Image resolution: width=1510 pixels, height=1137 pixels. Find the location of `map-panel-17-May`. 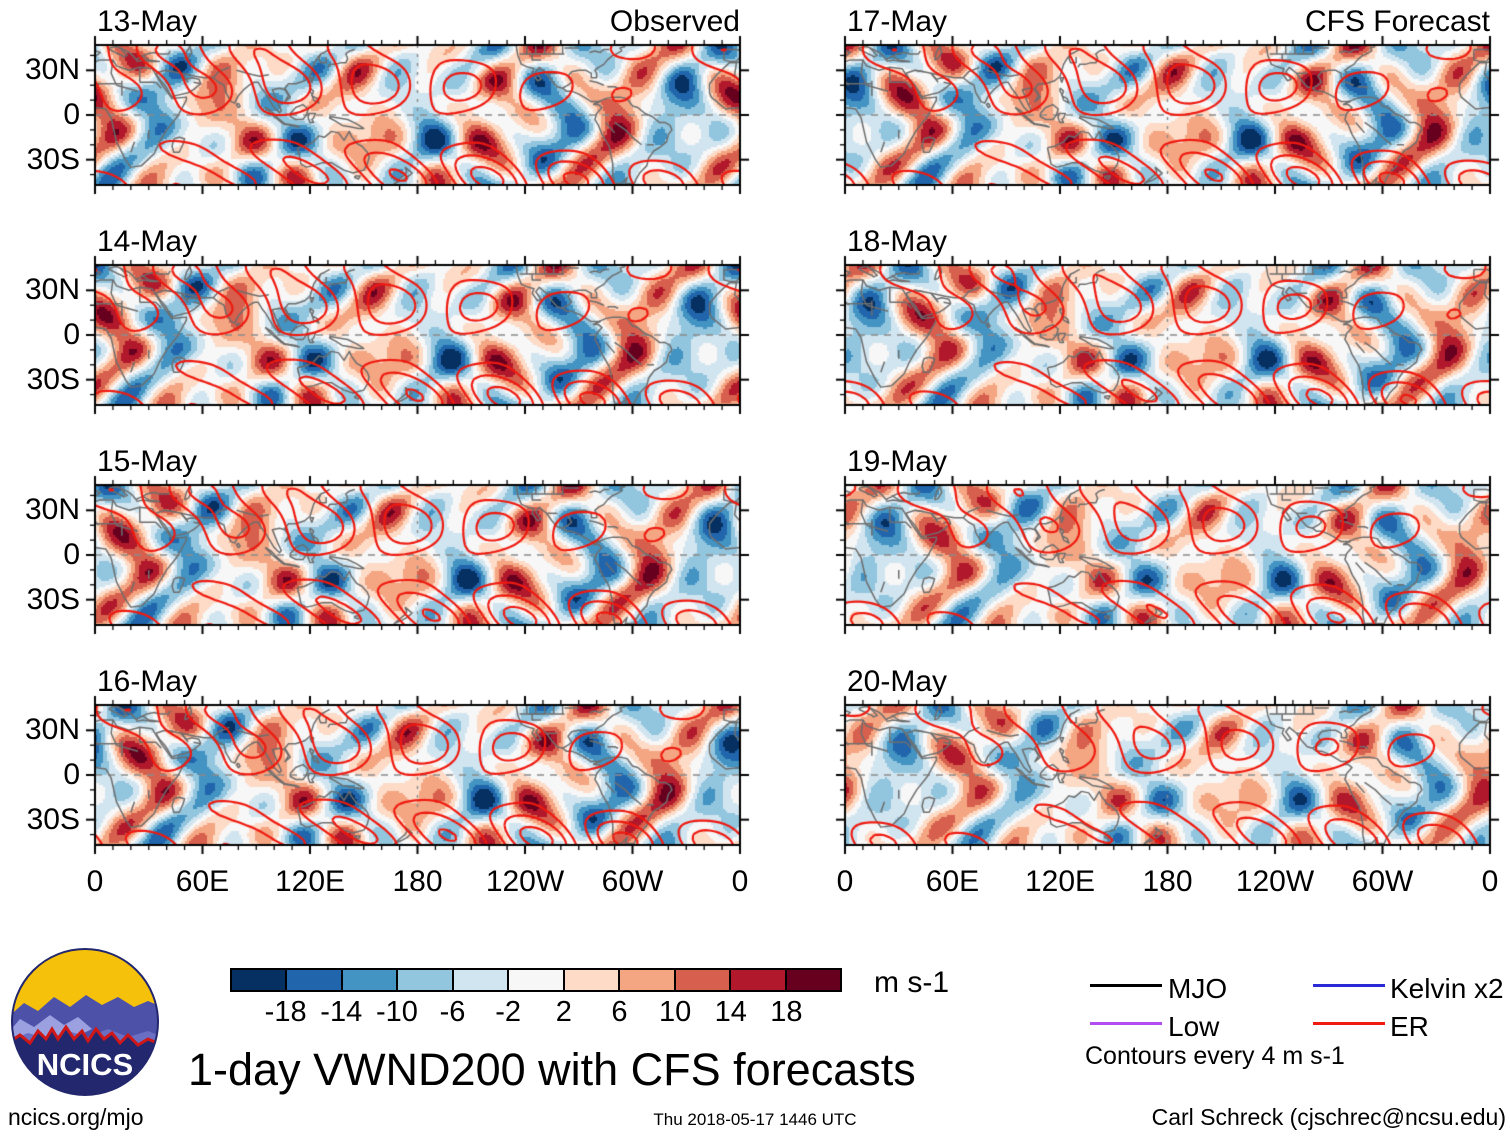

map-panel-17-May is located at coordinates (1167, 115).